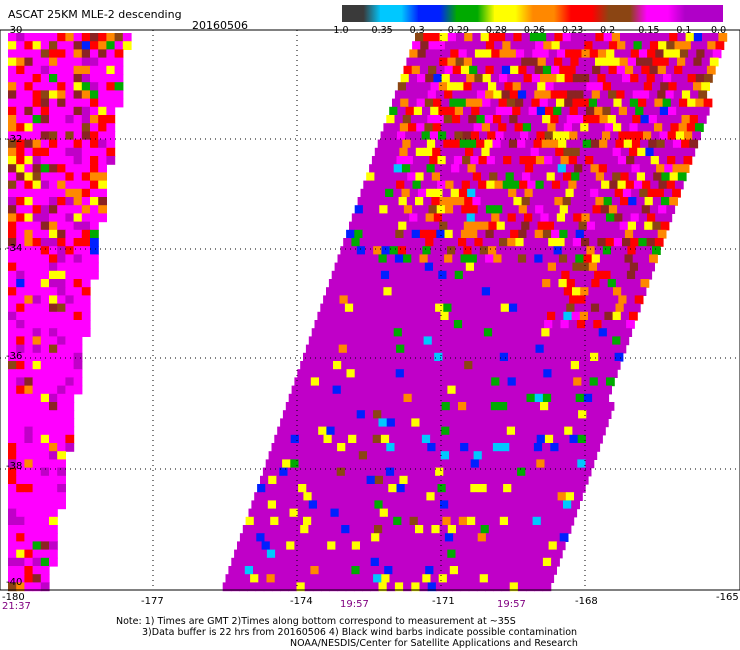 The height and width of the screenshot is (650, 740). Describe the element at coordinates (14, 30) in the screenshot. I see `y-tick-label: -30` at that location.